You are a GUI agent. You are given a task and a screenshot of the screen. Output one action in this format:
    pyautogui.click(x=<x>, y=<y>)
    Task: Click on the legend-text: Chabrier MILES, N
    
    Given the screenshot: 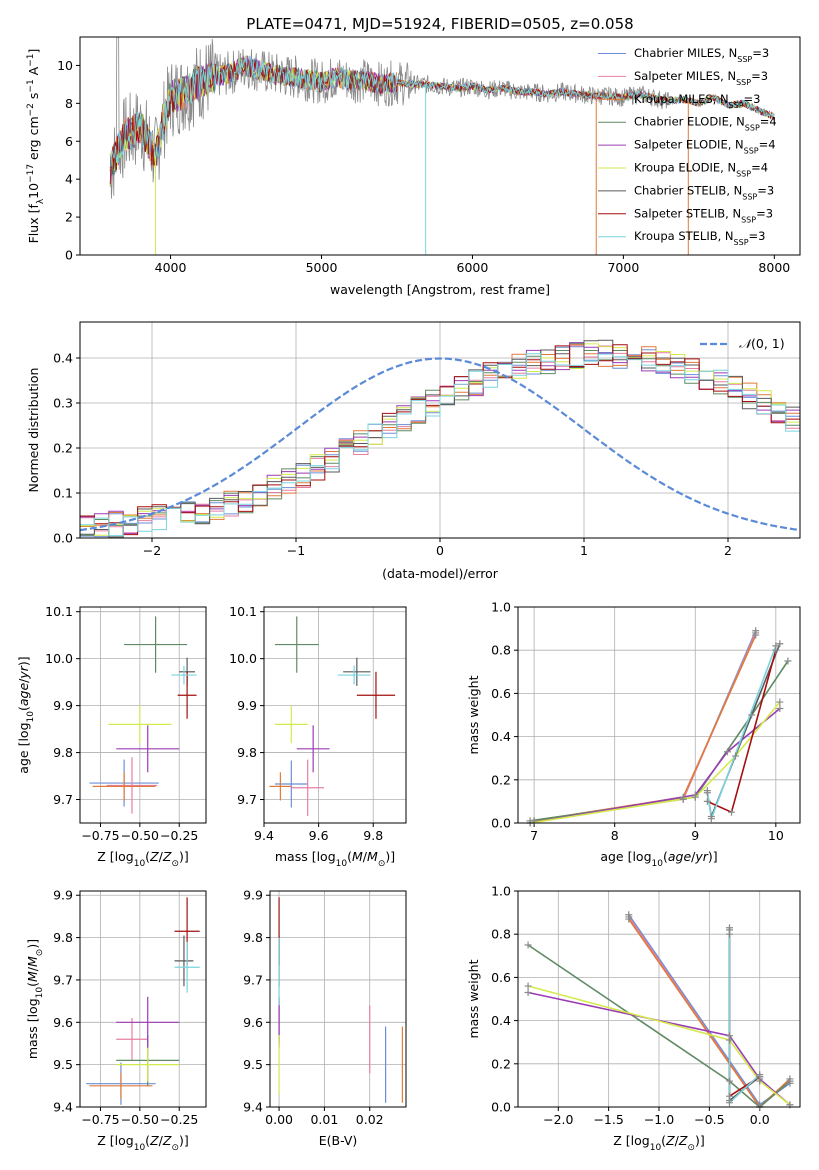 What is the action you would take?
    pyautogui.click(x=685, y=53)
    